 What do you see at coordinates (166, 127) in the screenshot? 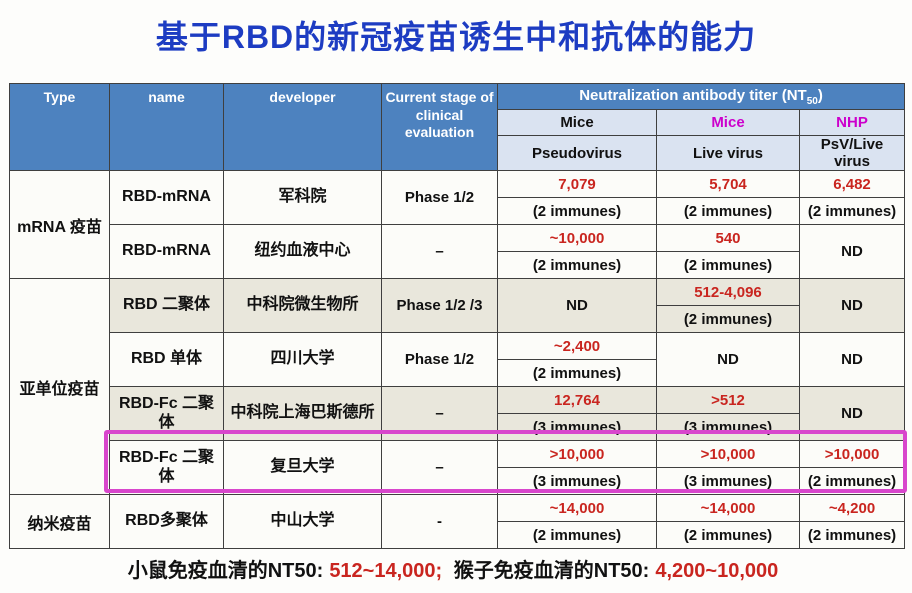
I see `col-header-name: name` at bounding box center [166, 127].